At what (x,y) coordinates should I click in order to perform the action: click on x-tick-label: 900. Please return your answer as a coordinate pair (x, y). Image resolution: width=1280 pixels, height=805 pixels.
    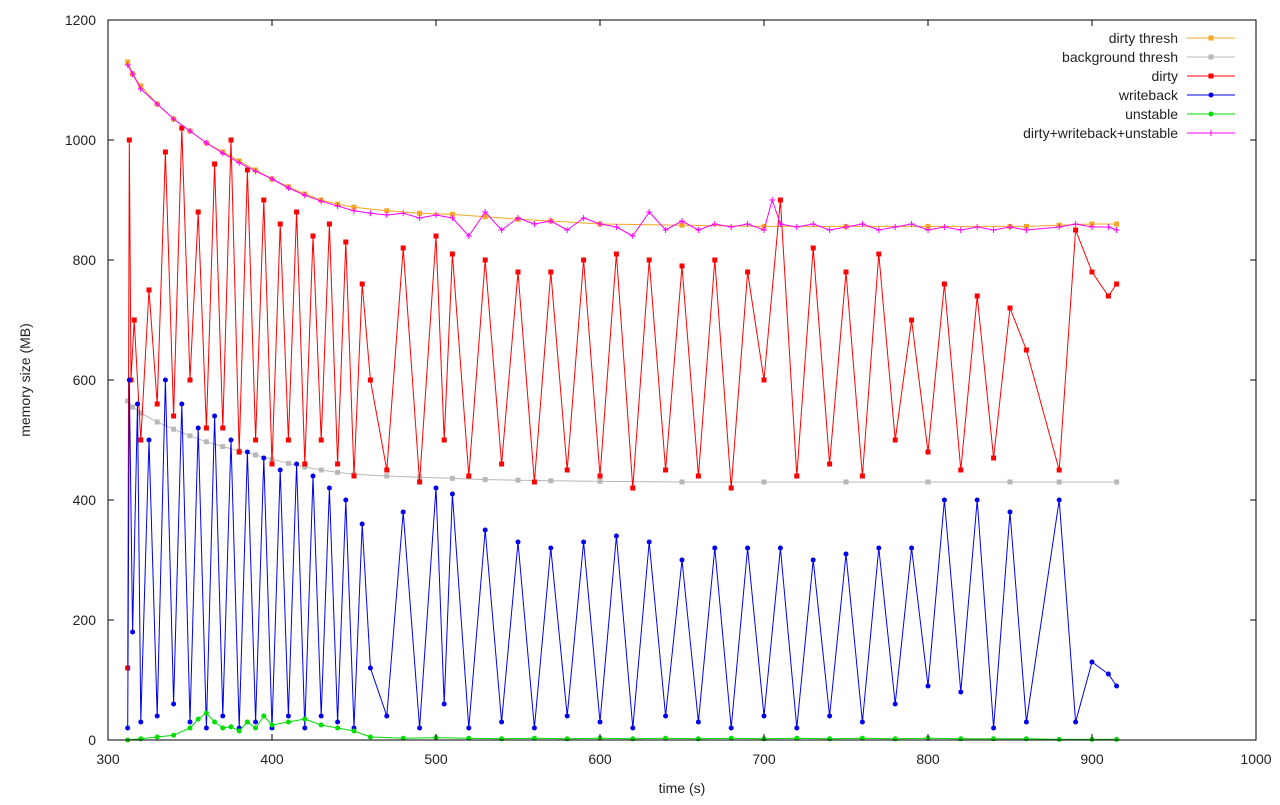
    Looking at the image, I should click on (1092, 759).